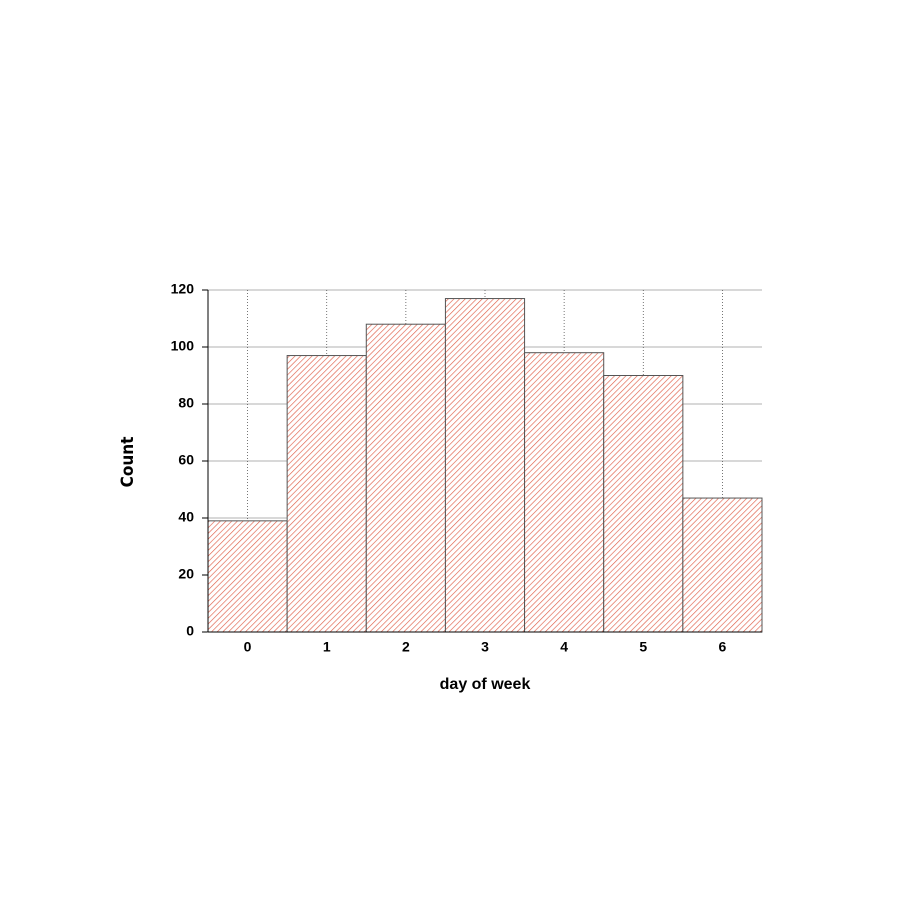 The image size is (915, 915). I want to click on y-tick-label: 0, so click(190, 631).